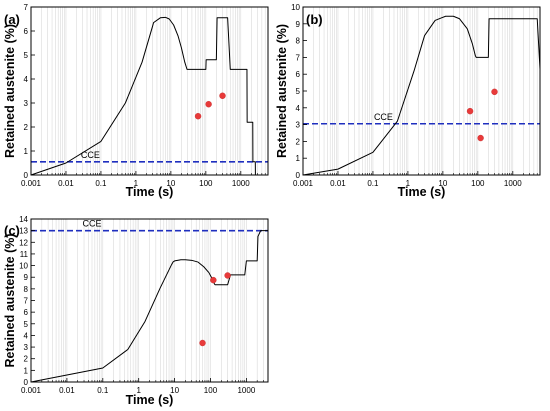 The width and height of the screenshot is (550, 411). I want to click on panel-letter: (a), so click(12, 19).